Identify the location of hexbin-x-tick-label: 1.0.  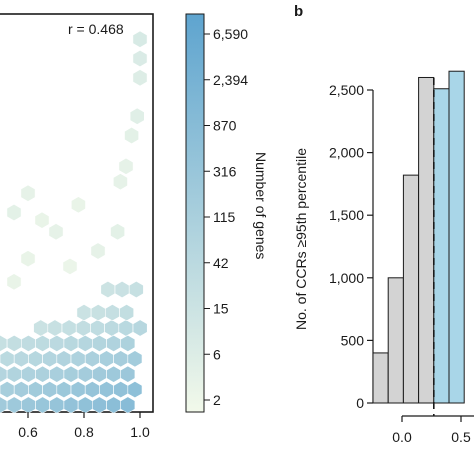
(140, 432).